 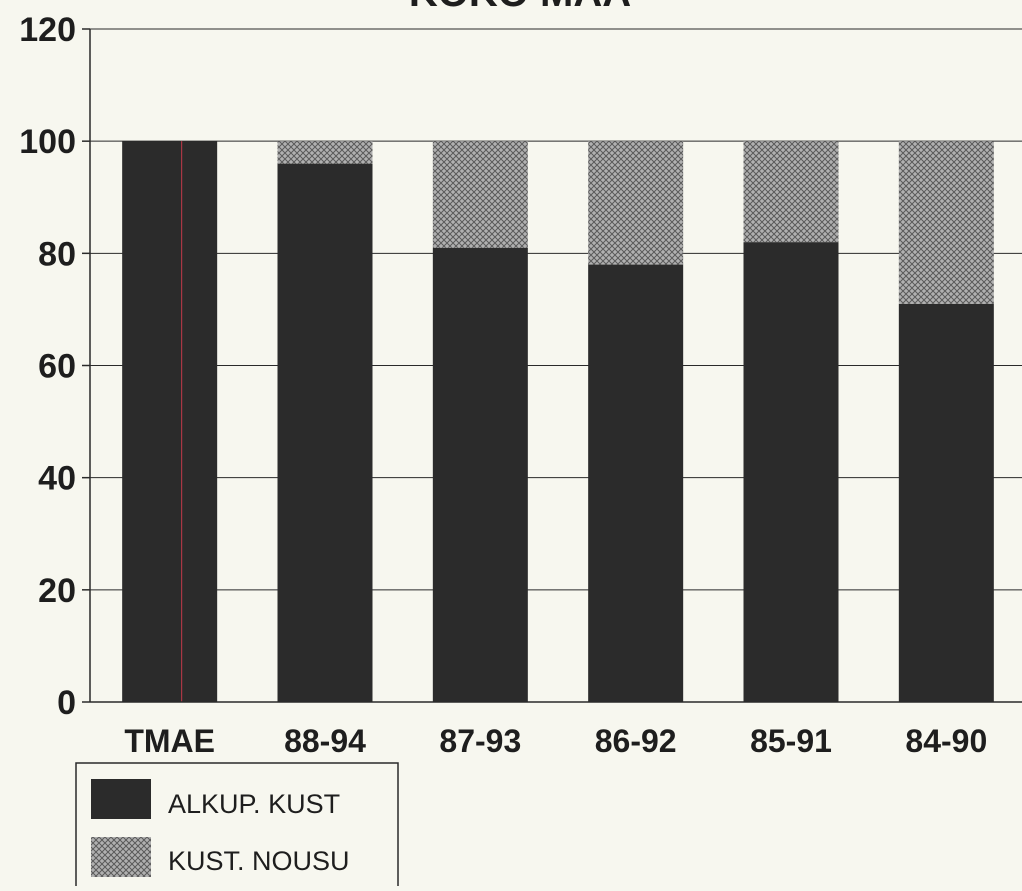 What do you see at coordinates (520, 7) in the screenshot?
I see `chart-title: KOKO MAA` at bounding box center [520, 7].